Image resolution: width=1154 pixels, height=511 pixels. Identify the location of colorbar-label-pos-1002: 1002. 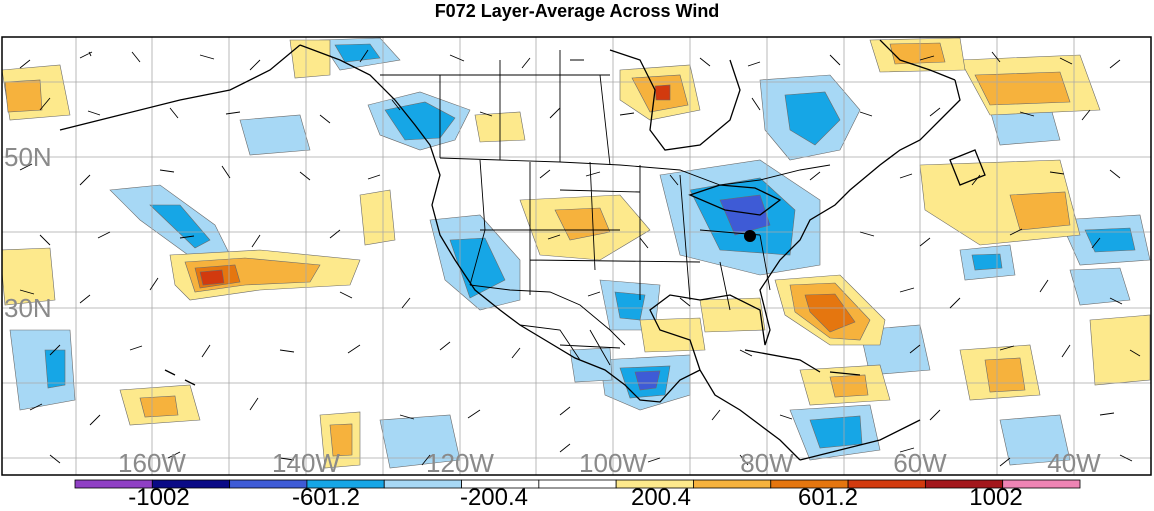
(996, 497).